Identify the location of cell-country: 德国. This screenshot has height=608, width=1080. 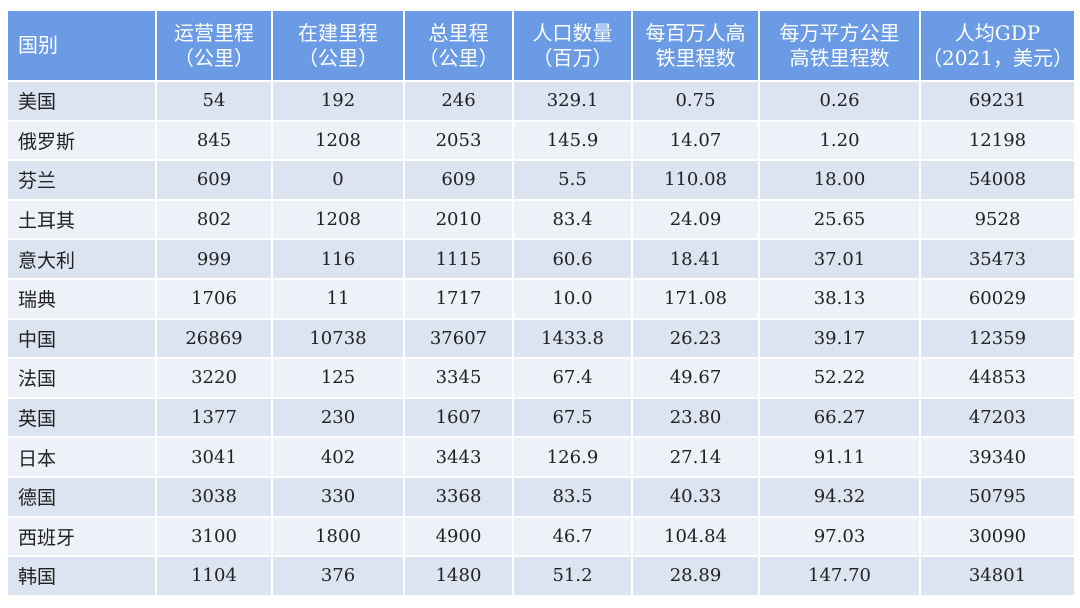
(81, 496).